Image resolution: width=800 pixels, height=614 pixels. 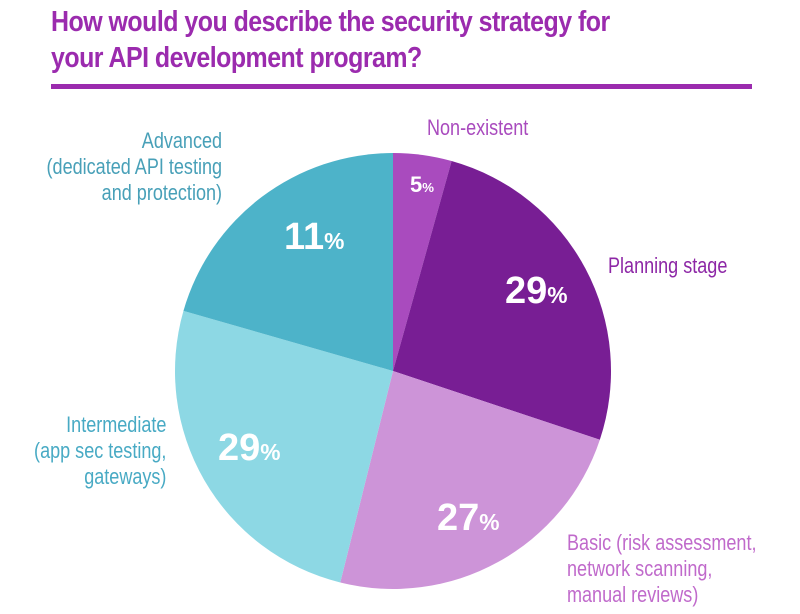 What do you see at coordinates (115, 424) in the screenshot?
I see `label-line: Intermediate` at bounding box center [115, 424].